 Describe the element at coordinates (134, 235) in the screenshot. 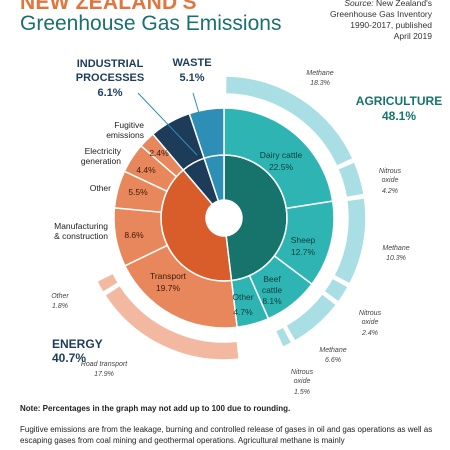

I see `manufacturing-value: 8.6%` at that location.